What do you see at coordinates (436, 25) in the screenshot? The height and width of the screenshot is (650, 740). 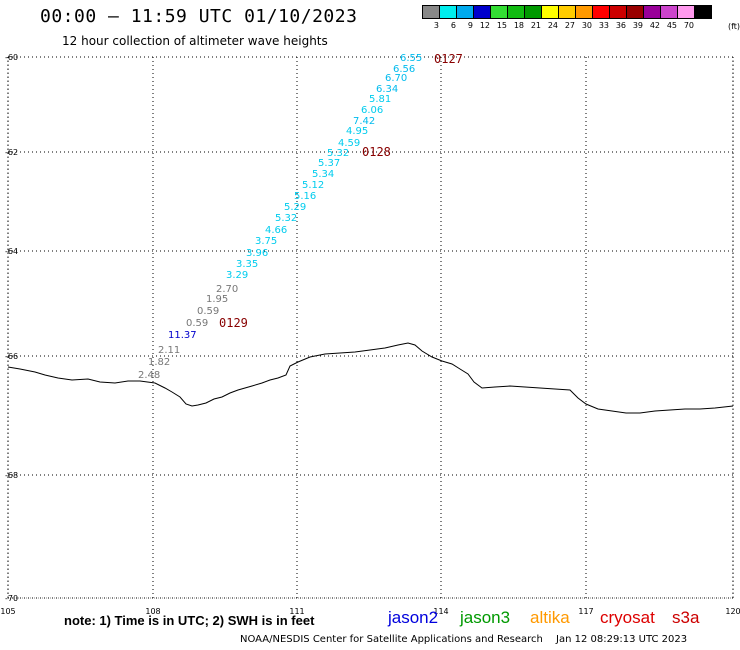 I see `legend-label: 3` at bounding box center [436, 25].